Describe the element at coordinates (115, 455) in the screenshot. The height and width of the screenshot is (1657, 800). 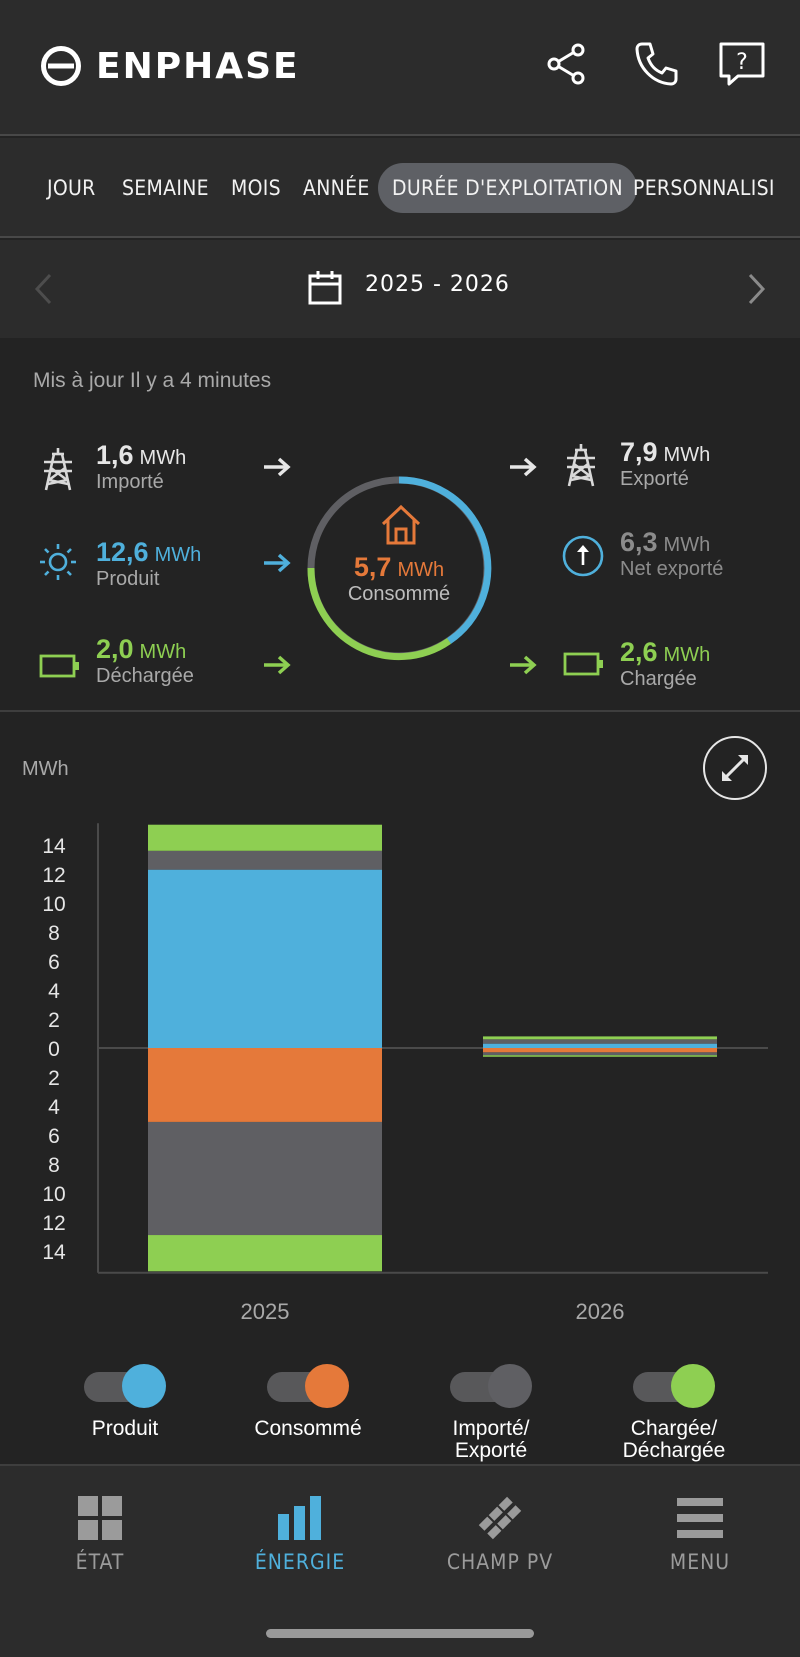
I see `imported-value: 1,6` at that location.